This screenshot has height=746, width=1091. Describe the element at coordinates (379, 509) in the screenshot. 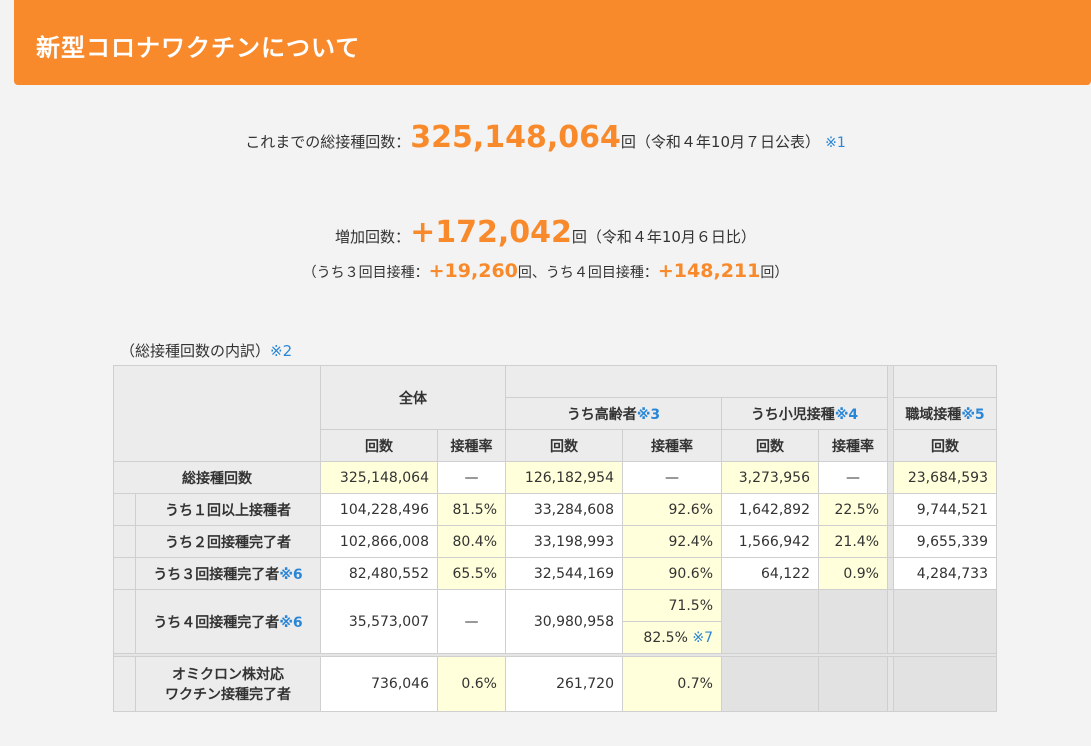

I see `cell: 104,228,496` at that location.